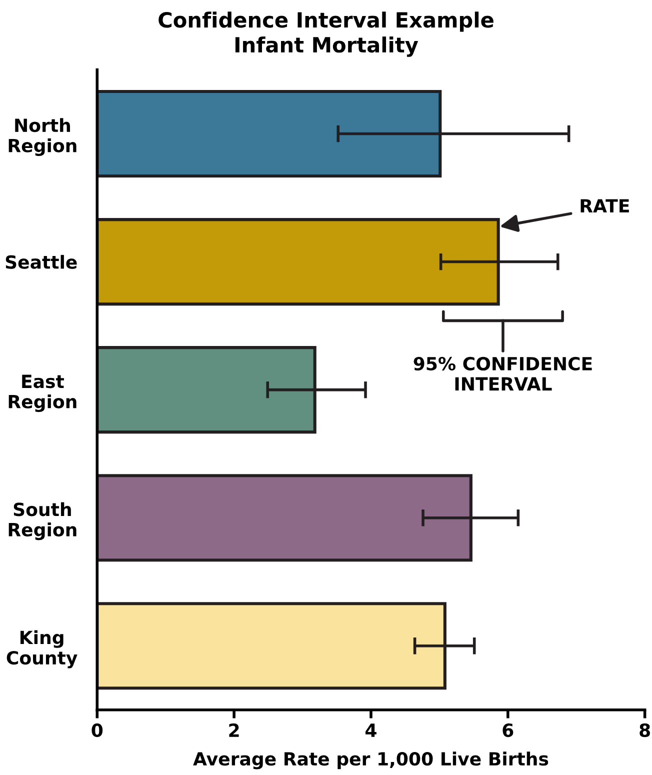 This screenshot has width=652, height=775. I want to click on annotation: 95% CONFIDENCE INTERVAL, so click(503, 373).